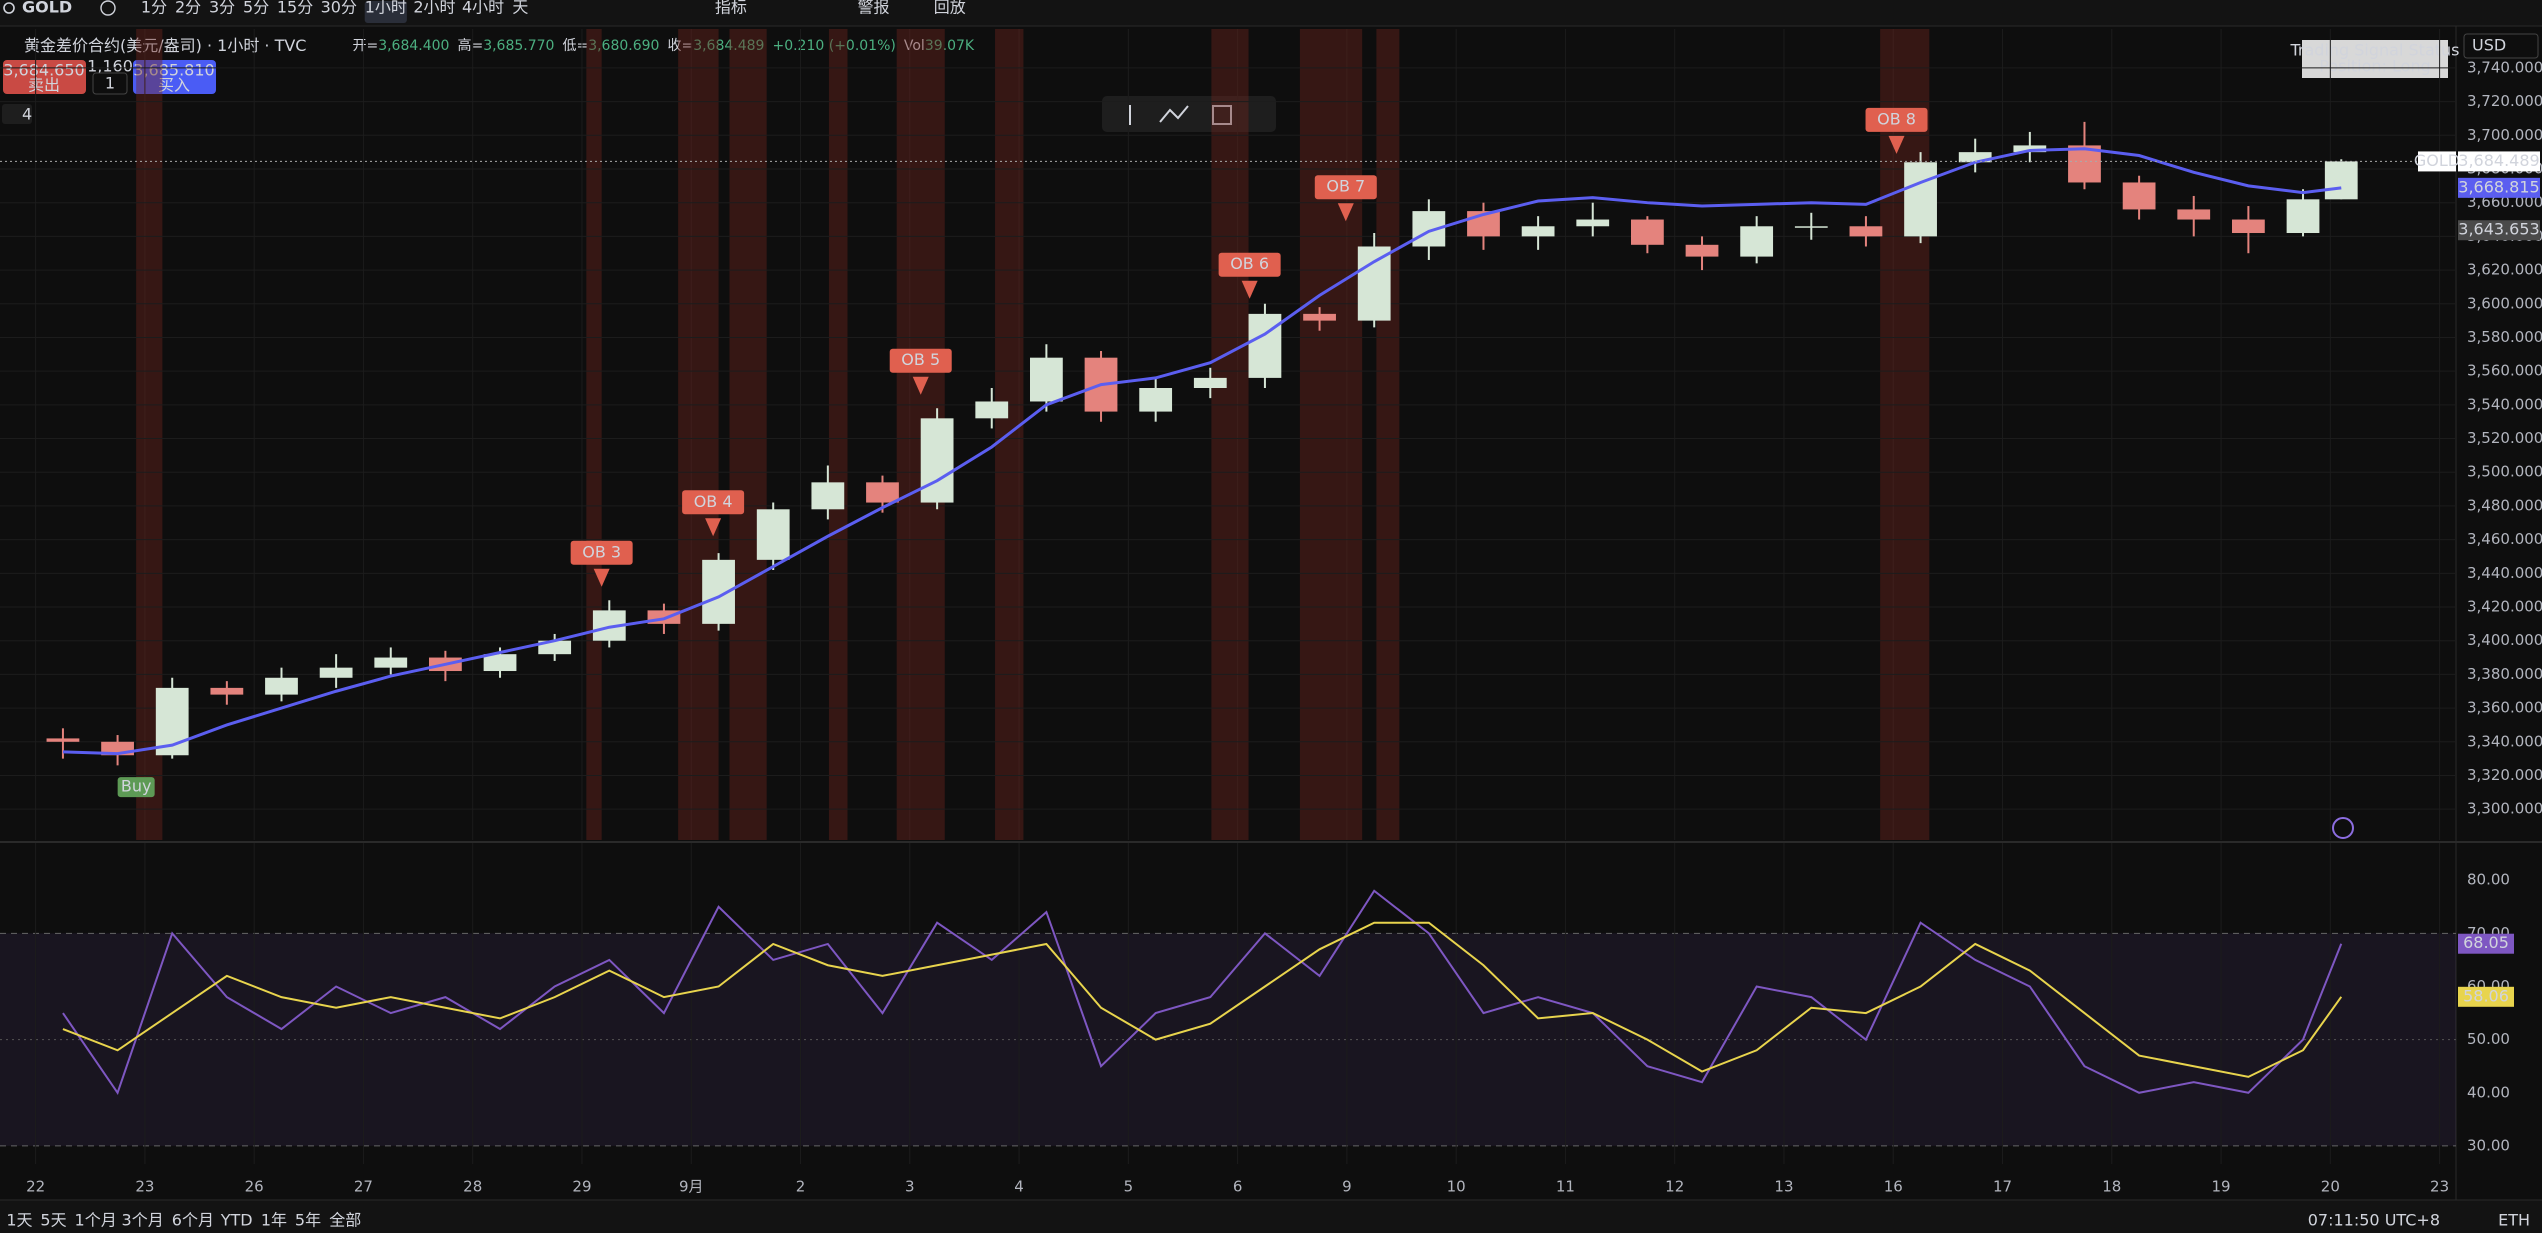  Describe the element at coordinates (47, 8) in the screenshot. I see `symbol: GOLD` at that location.